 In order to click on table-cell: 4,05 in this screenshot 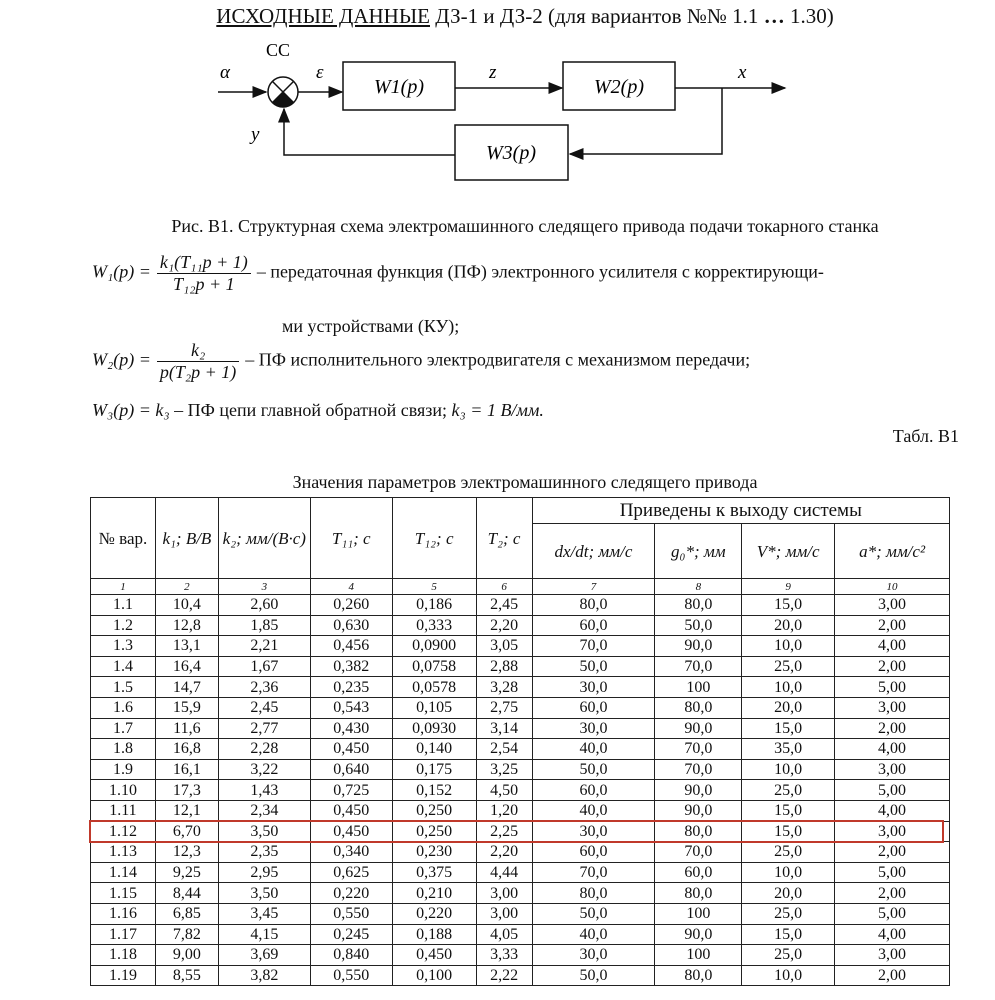, I will do `click(504, 934)`.